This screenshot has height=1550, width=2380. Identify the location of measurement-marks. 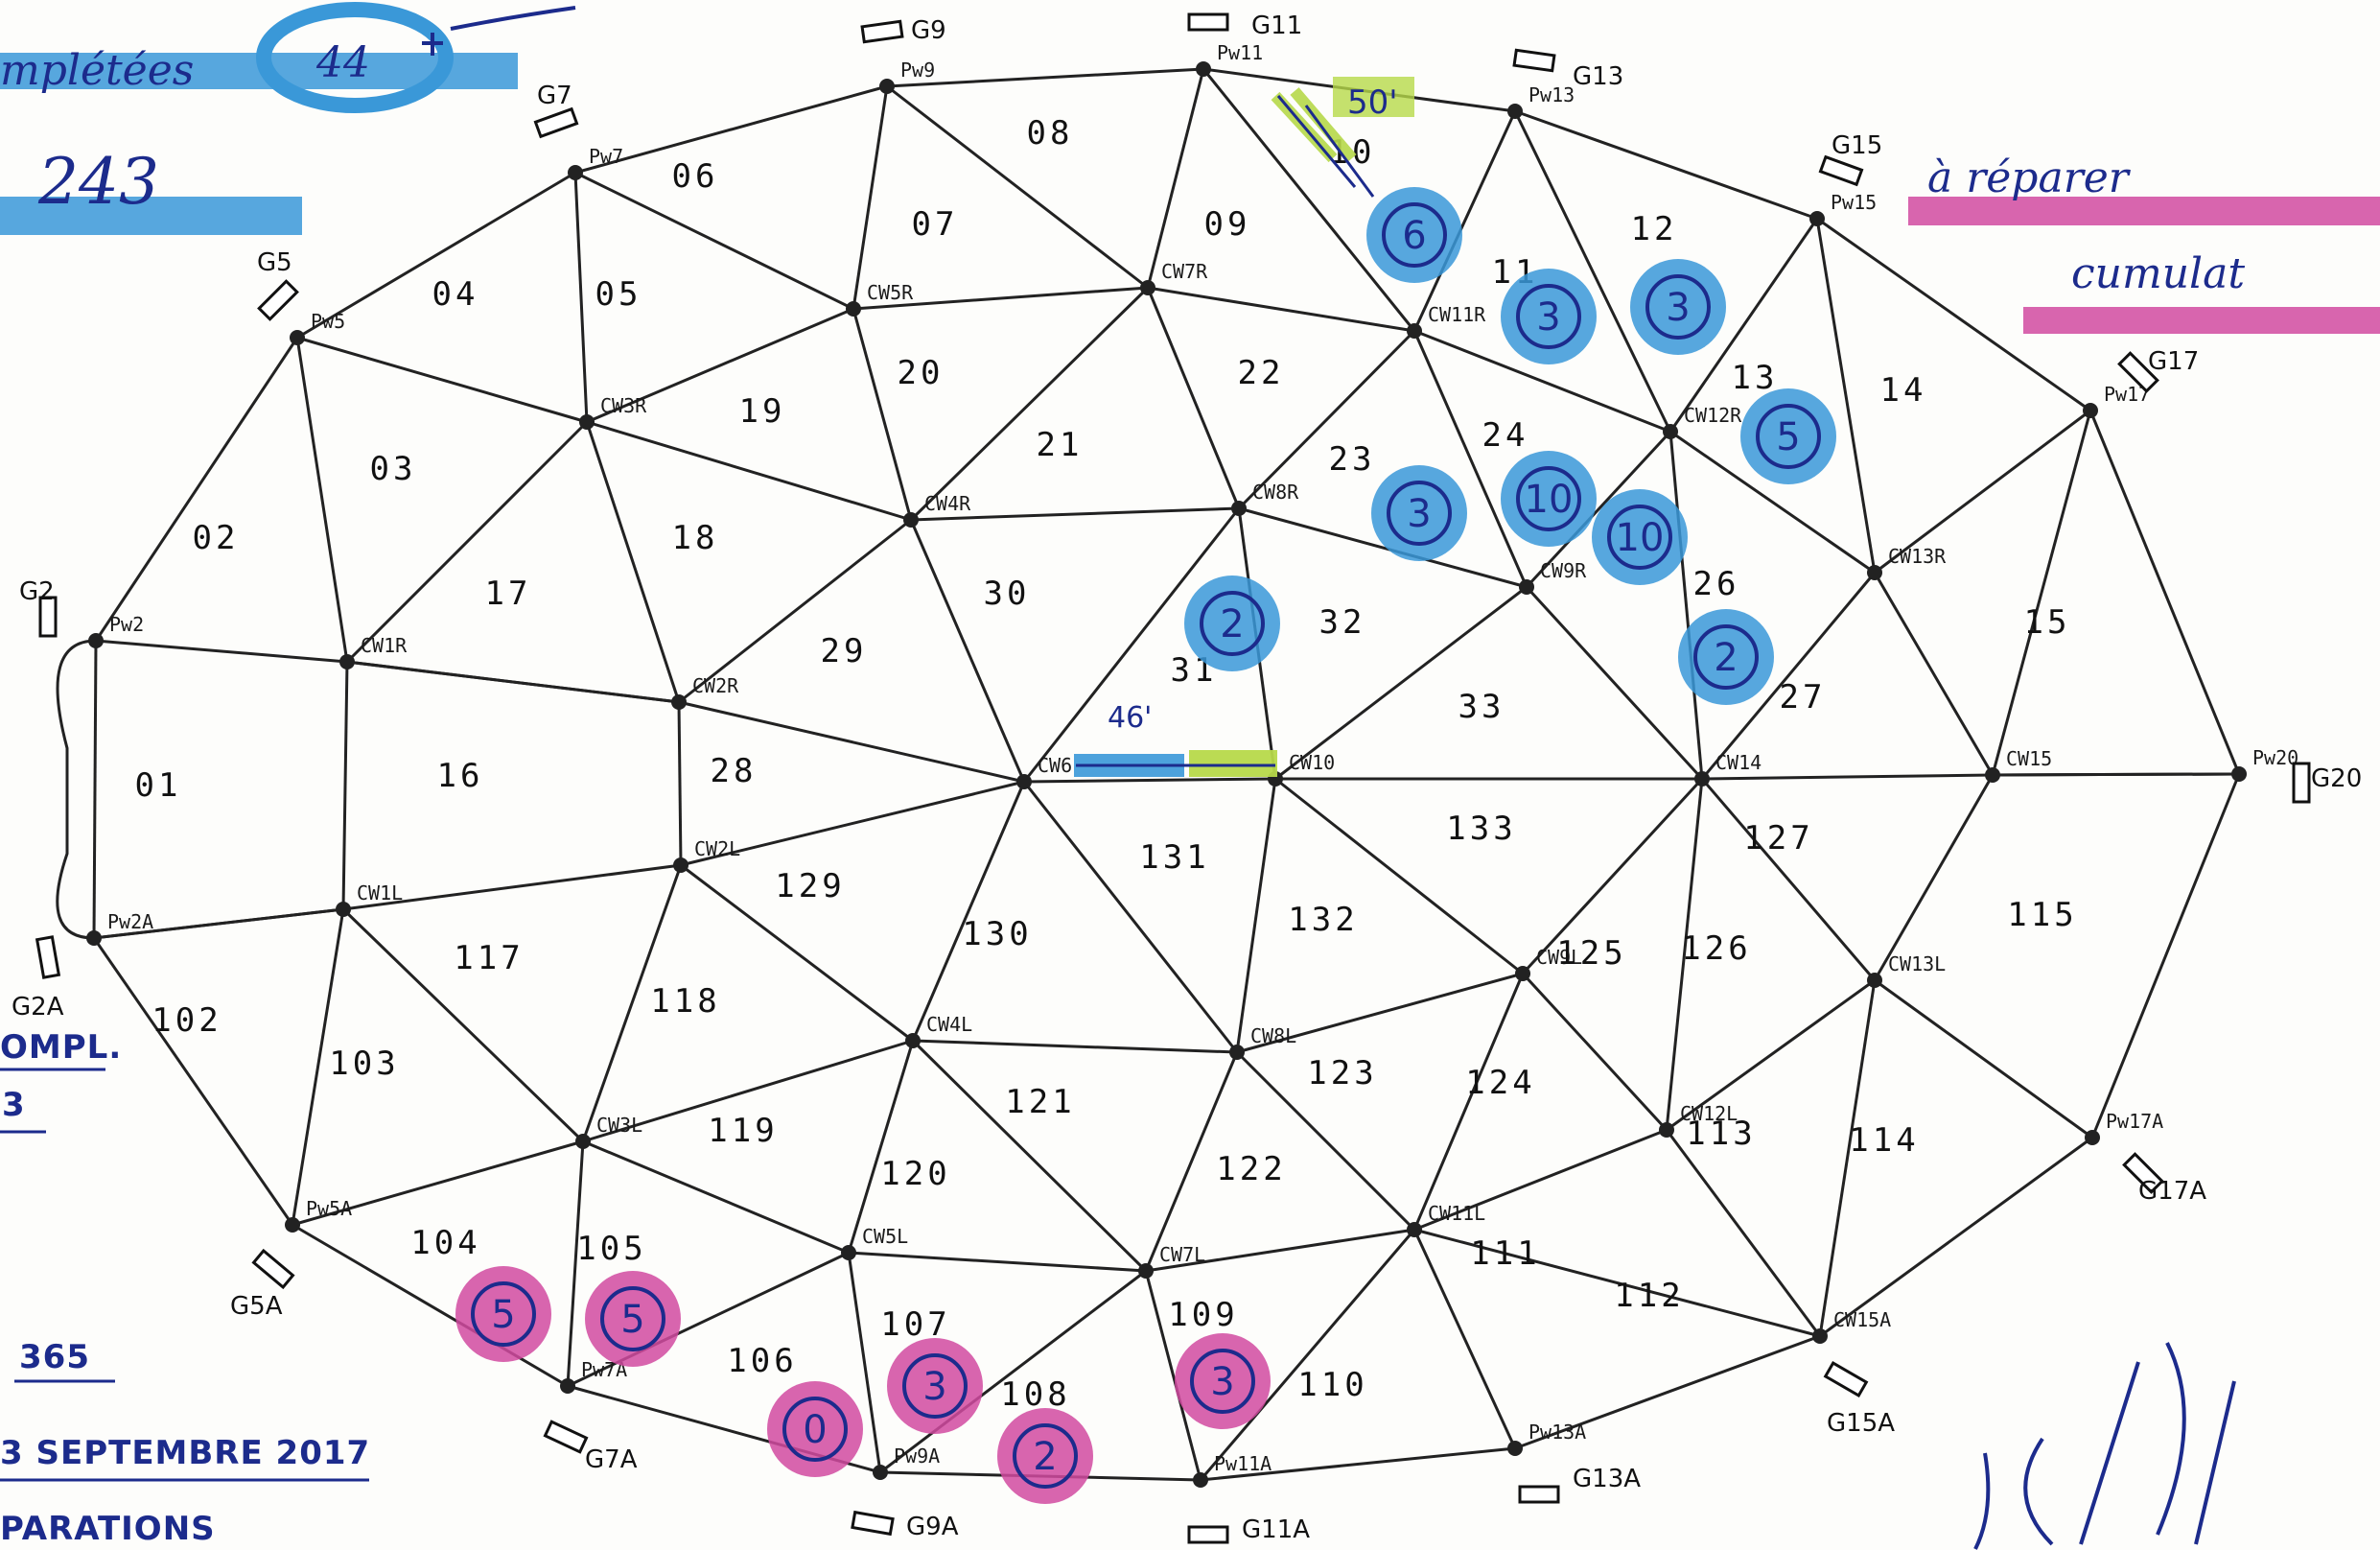
(1244, 427).